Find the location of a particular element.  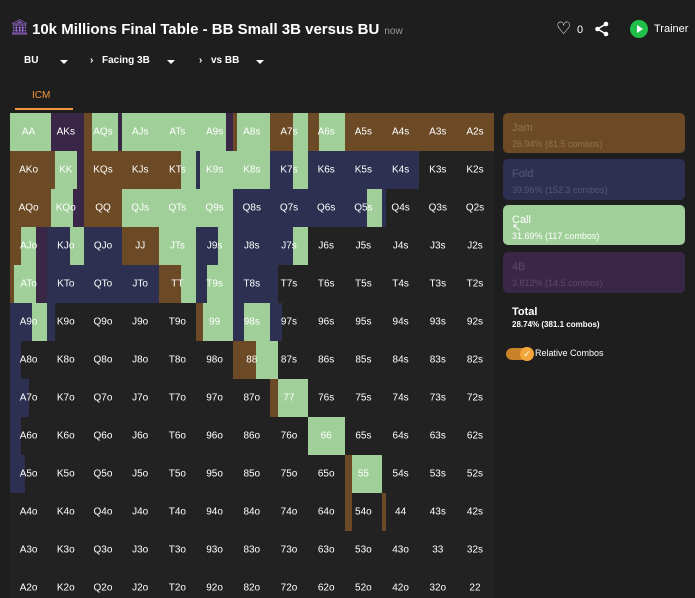

hand-cell-96s: 96s is located at coordinates (326, 322).